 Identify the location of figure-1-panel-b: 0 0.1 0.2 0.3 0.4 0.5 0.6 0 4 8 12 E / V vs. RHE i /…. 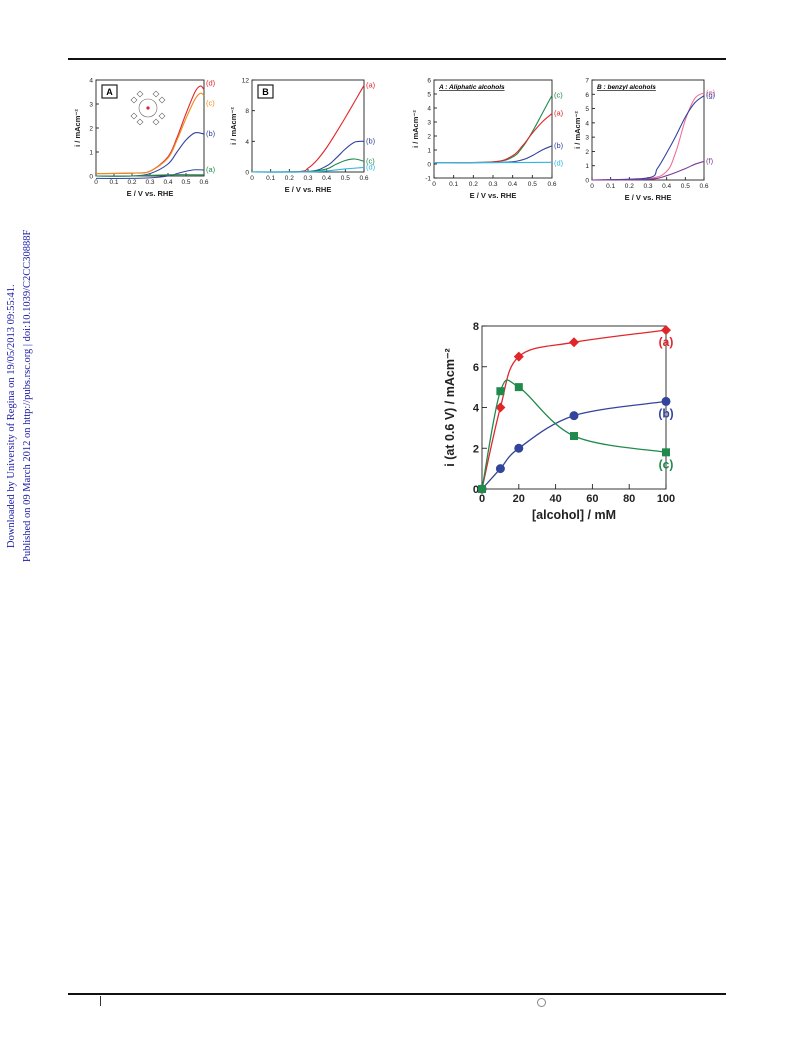
(302, 136).